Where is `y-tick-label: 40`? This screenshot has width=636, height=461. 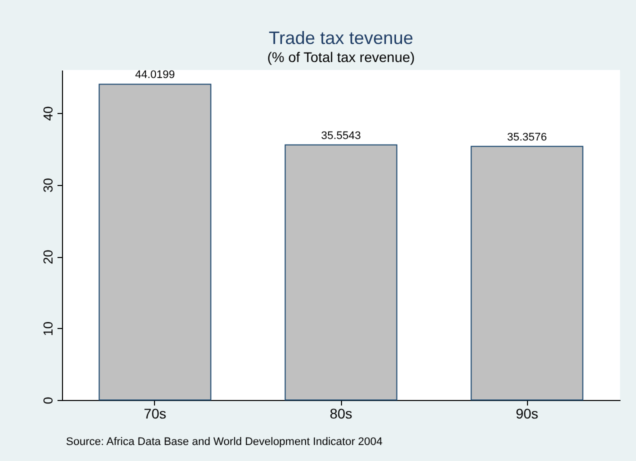
y-tick-label: 40 is located at coordinates (48, 113).